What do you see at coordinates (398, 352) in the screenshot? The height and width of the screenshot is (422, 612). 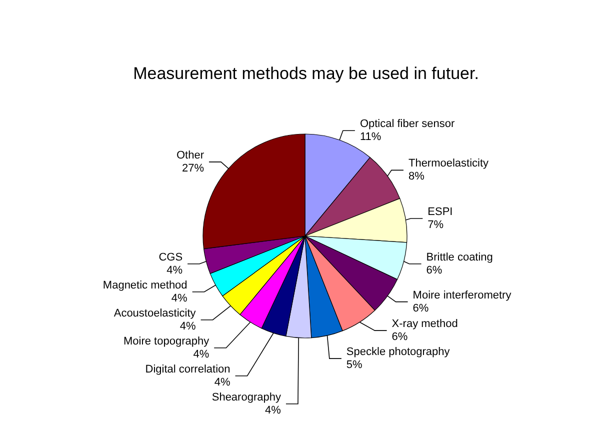 I see `slice-label: Speckle photography` at bounding box center [398, 352].